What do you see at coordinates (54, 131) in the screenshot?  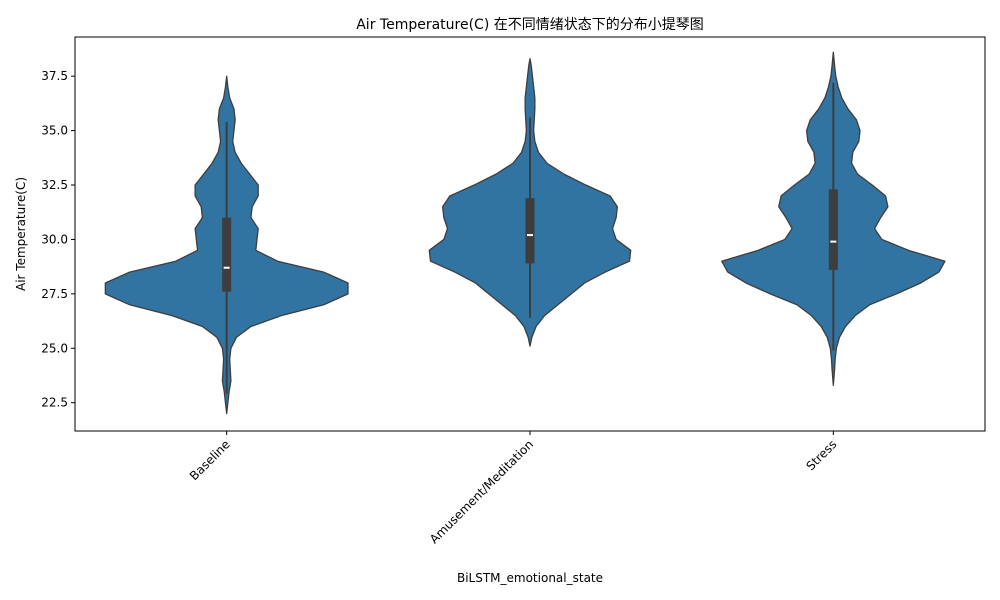 I see `y-tick-label: 35.0` at bounding box center [54, 131].